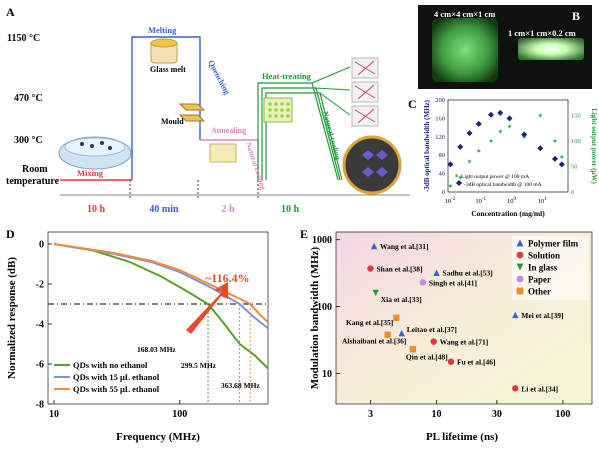 This screenshot has height=456, width=599. What do you see at coordinates (324, 307) in the screenshot?
I see `panel-e-ytick: 100` at bounding box center [324, 307].